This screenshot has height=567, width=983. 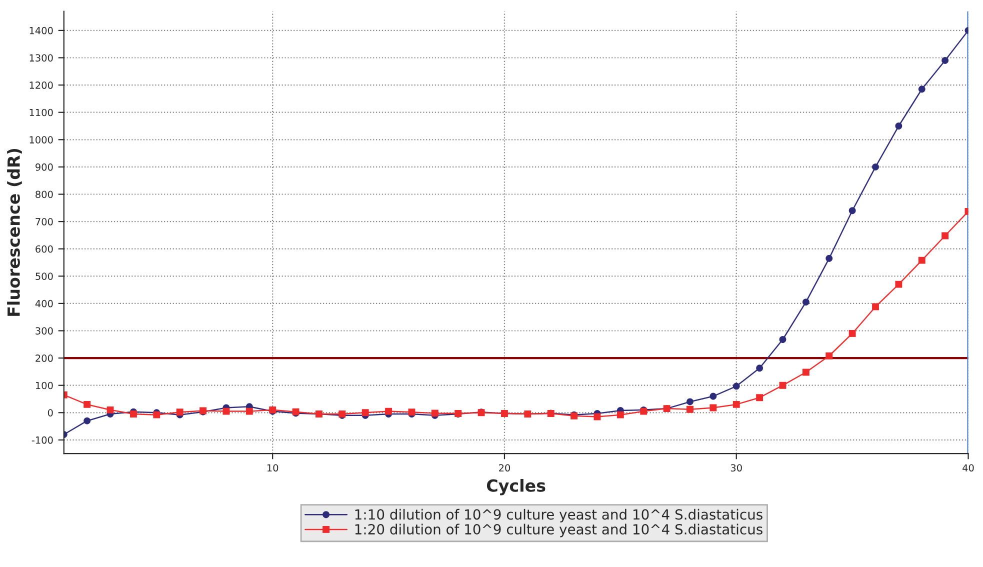 I want to click on y-tick-label: 900, so click(x=44, y=167).